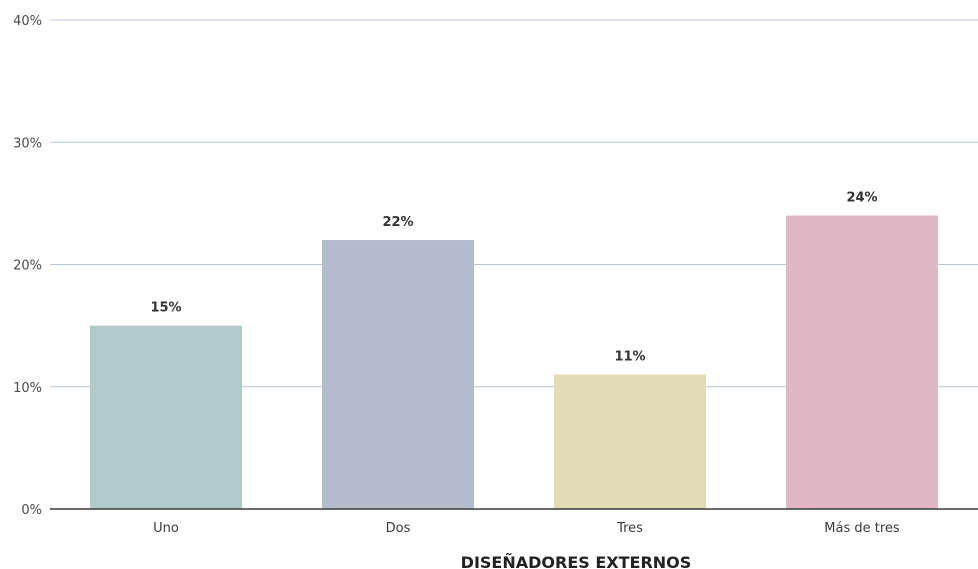 Image resolution: width=978 pixels, height=569 pixels. I want to click on x-tick-label: Uno, so click(166, 528).